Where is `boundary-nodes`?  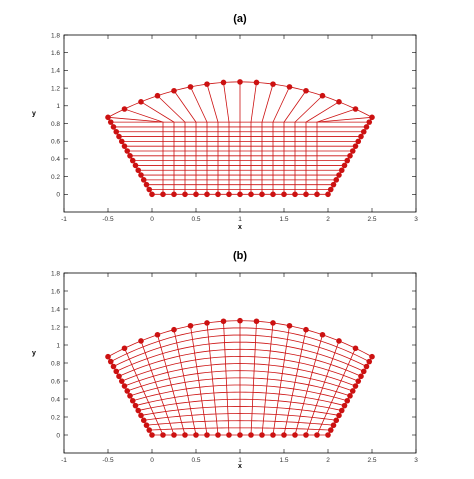 boundary-nodes is located at coordinates (240, 138).